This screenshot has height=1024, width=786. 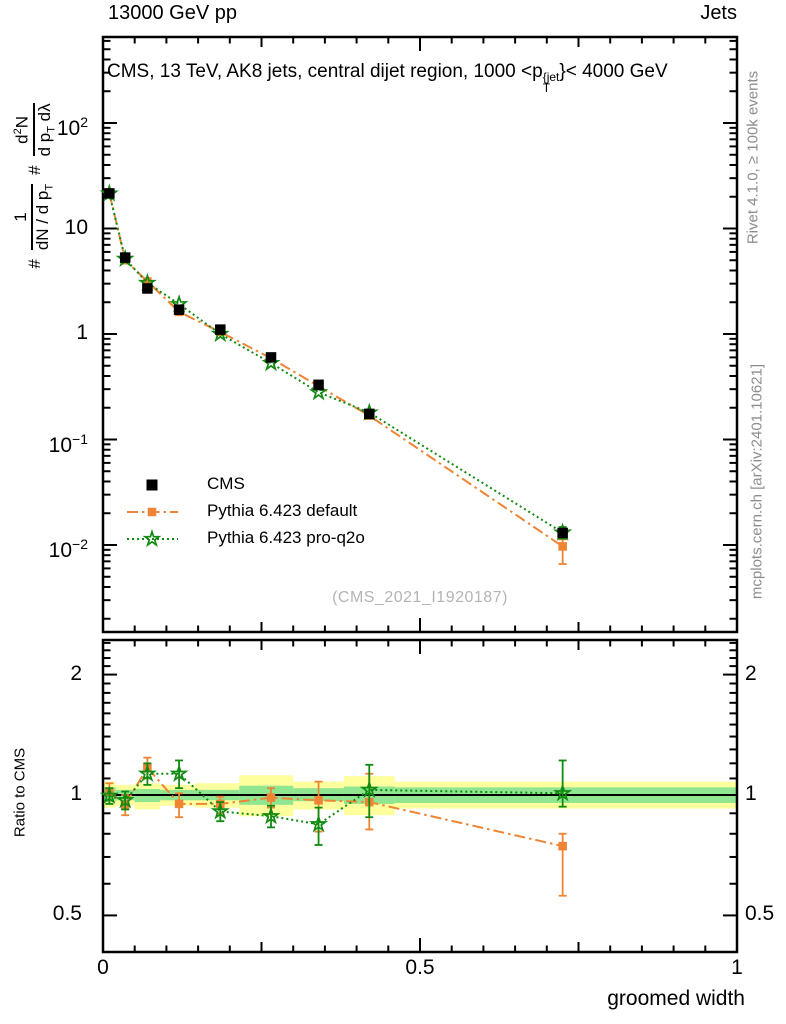 I want to click on ratio-y-tick-label-right: 0.5, so click(x=760, y=914).